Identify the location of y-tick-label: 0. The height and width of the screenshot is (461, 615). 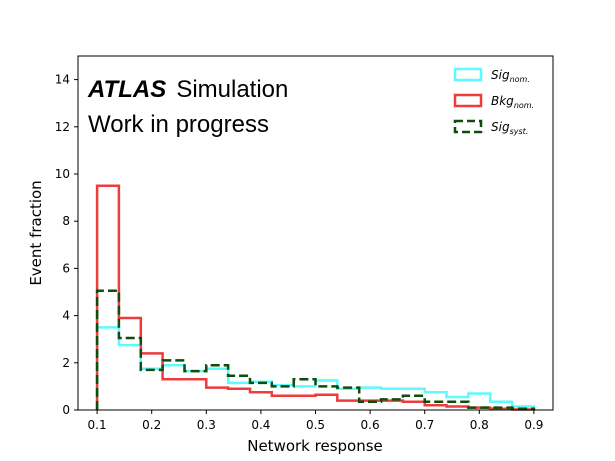
(66, 410).